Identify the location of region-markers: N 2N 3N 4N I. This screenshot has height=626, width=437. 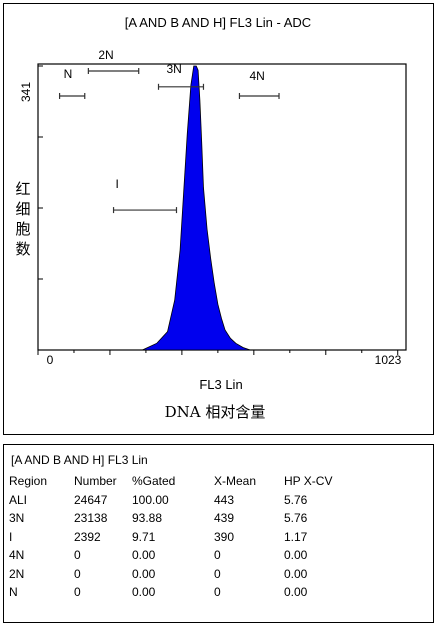
(169, 131).